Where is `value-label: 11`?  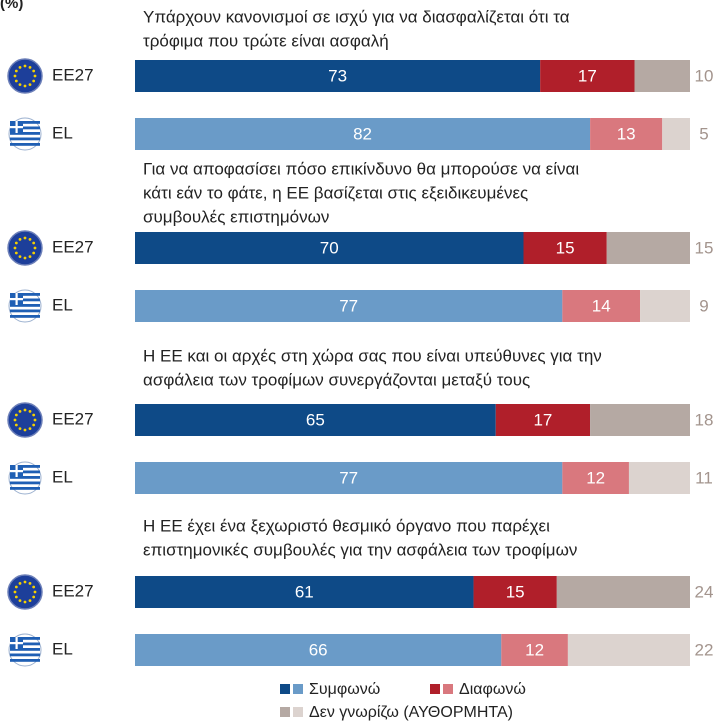
value-label: 11 is located at coordinates (704, 477).